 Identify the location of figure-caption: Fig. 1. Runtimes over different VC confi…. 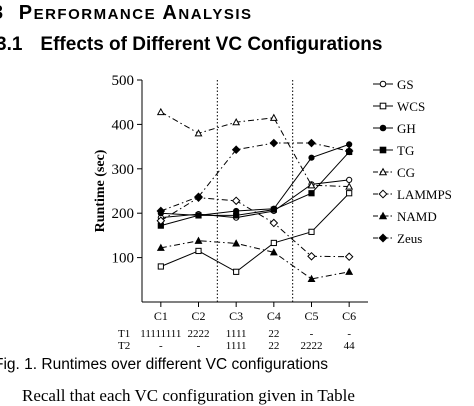
(164, 364).